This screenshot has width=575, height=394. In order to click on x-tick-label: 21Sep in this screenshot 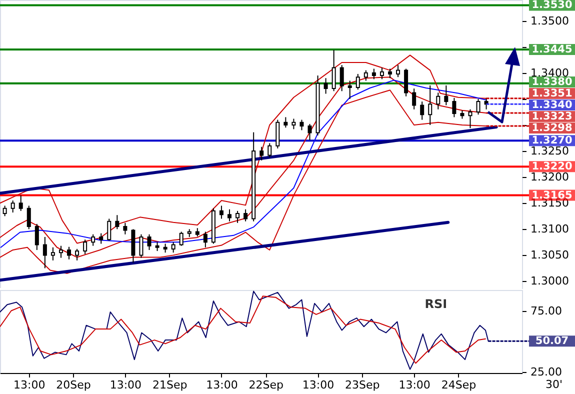, I will do `click(170, 385)`.